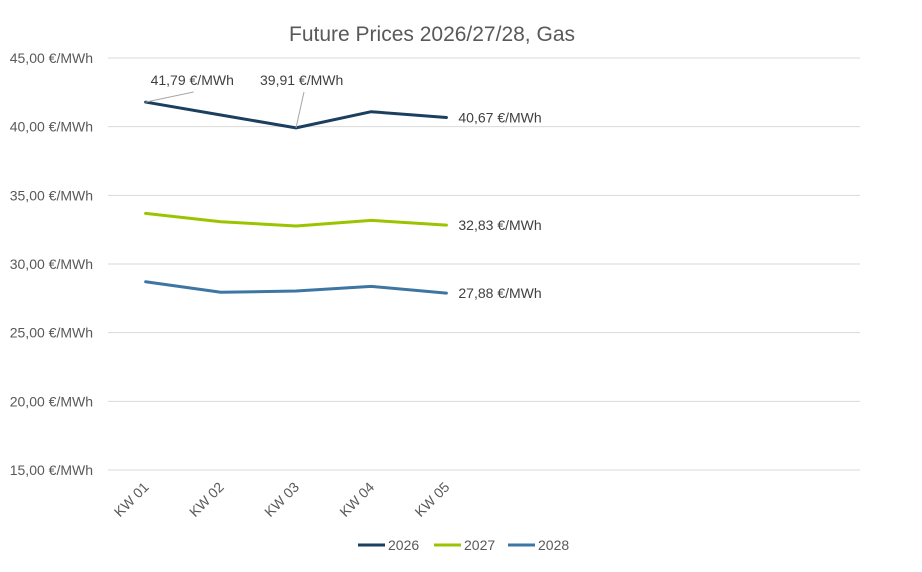  What do you see at coordinates (296, 287) in the screenshot?
I see `series-line-2028` at bounding box center [296, 287].